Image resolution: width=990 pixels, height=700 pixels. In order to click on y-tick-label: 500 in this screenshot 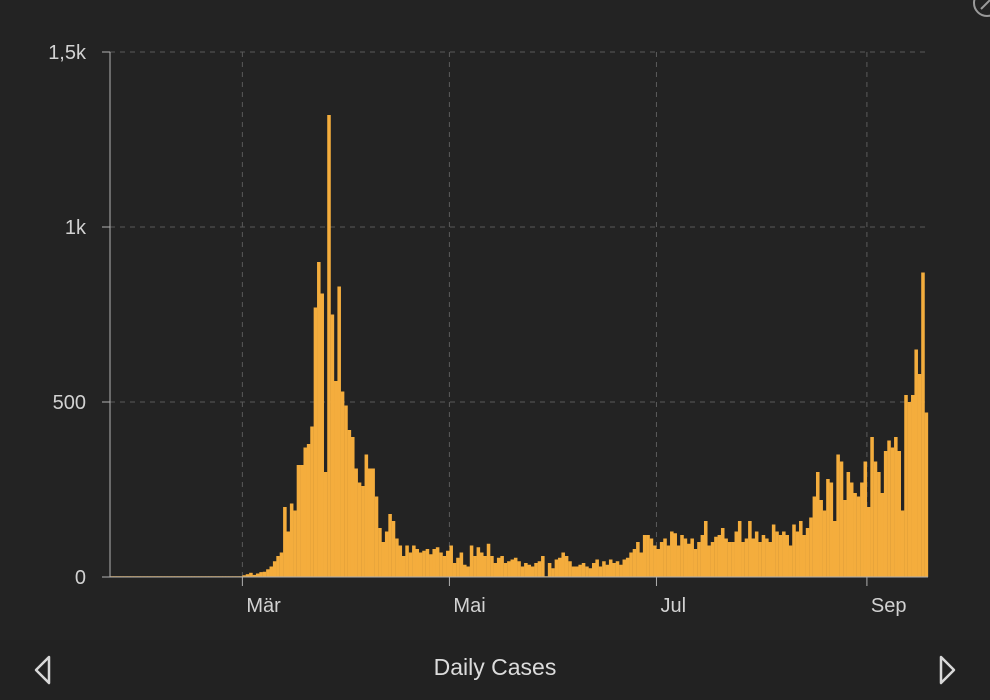, I will do `click(69, 403)`.